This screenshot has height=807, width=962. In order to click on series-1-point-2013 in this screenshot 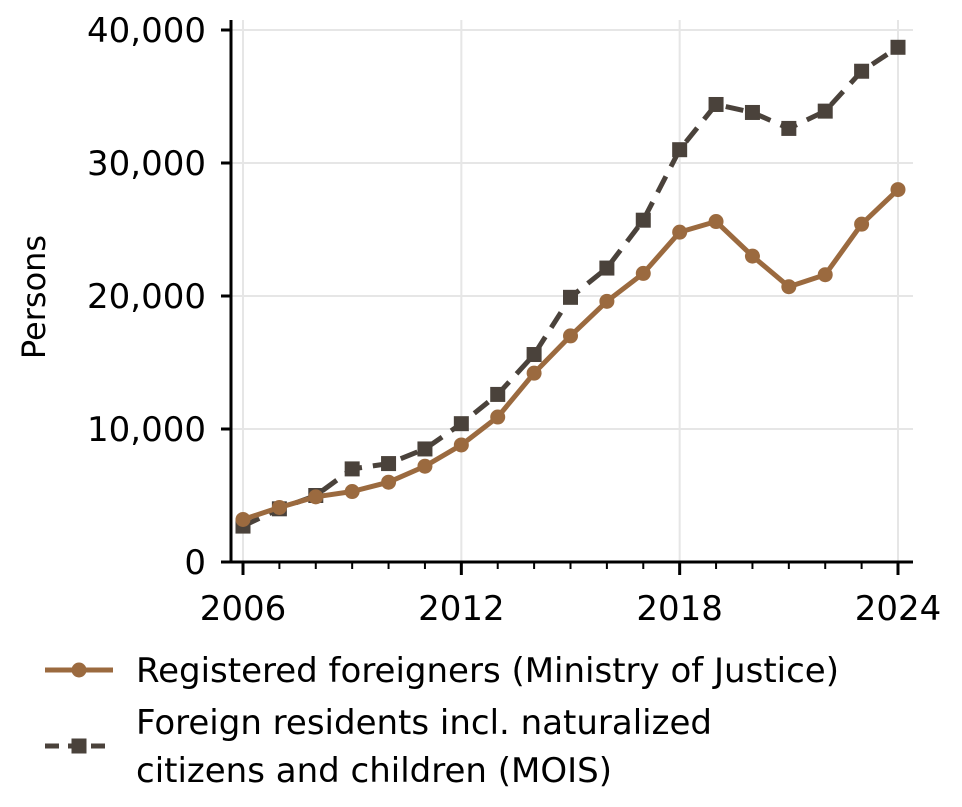, I will do `click(498, 417)`.